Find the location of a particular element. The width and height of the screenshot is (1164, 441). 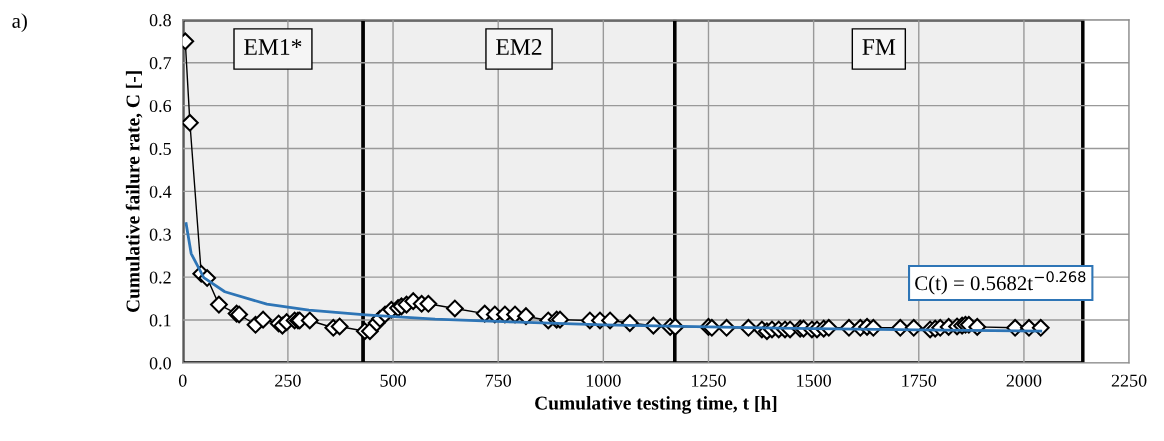

x-axis-title: Cumulative testing time, t [h] is located at coordinates (656, 404).